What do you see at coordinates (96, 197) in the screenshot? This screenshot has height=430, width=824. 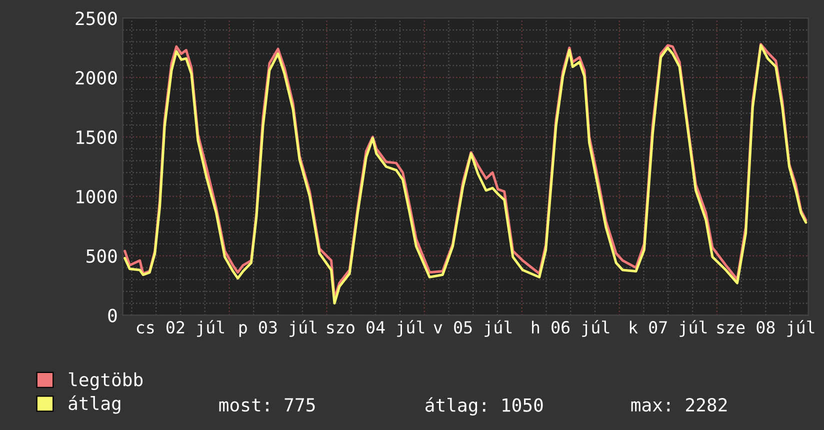 I see `y-tick-label: 1000` at bounding box center [96, 197].